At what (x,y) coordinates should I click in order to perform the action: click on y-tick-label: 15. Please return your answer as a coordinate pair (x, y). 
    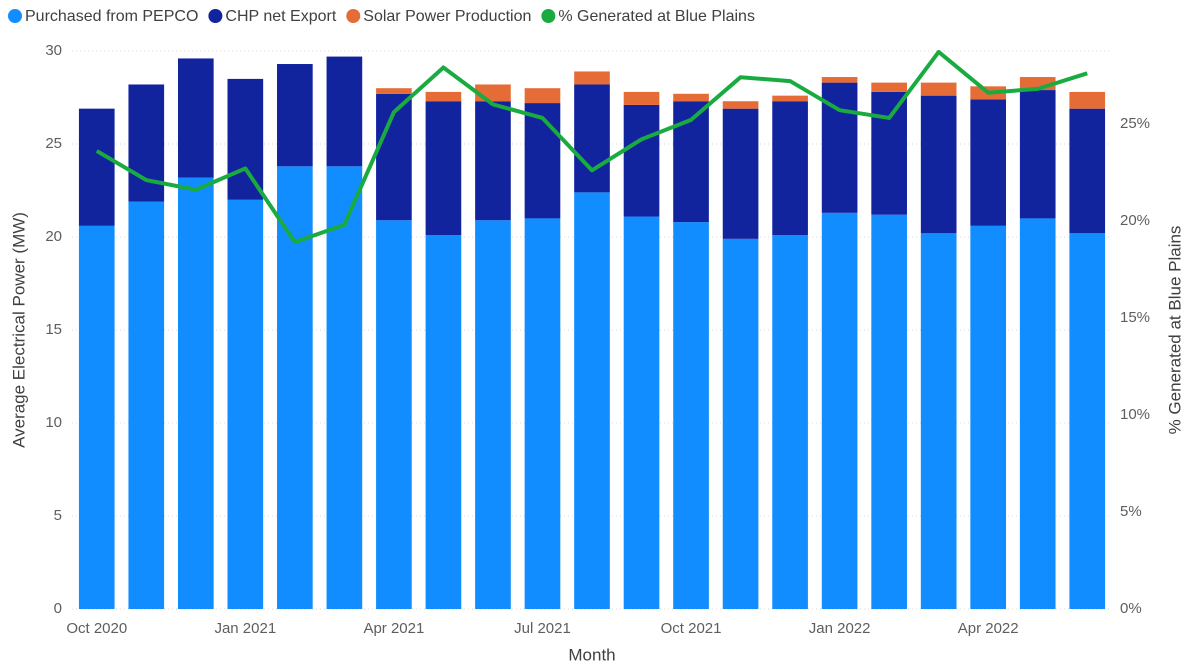
    Looking at the image, I should click on (53, 329).